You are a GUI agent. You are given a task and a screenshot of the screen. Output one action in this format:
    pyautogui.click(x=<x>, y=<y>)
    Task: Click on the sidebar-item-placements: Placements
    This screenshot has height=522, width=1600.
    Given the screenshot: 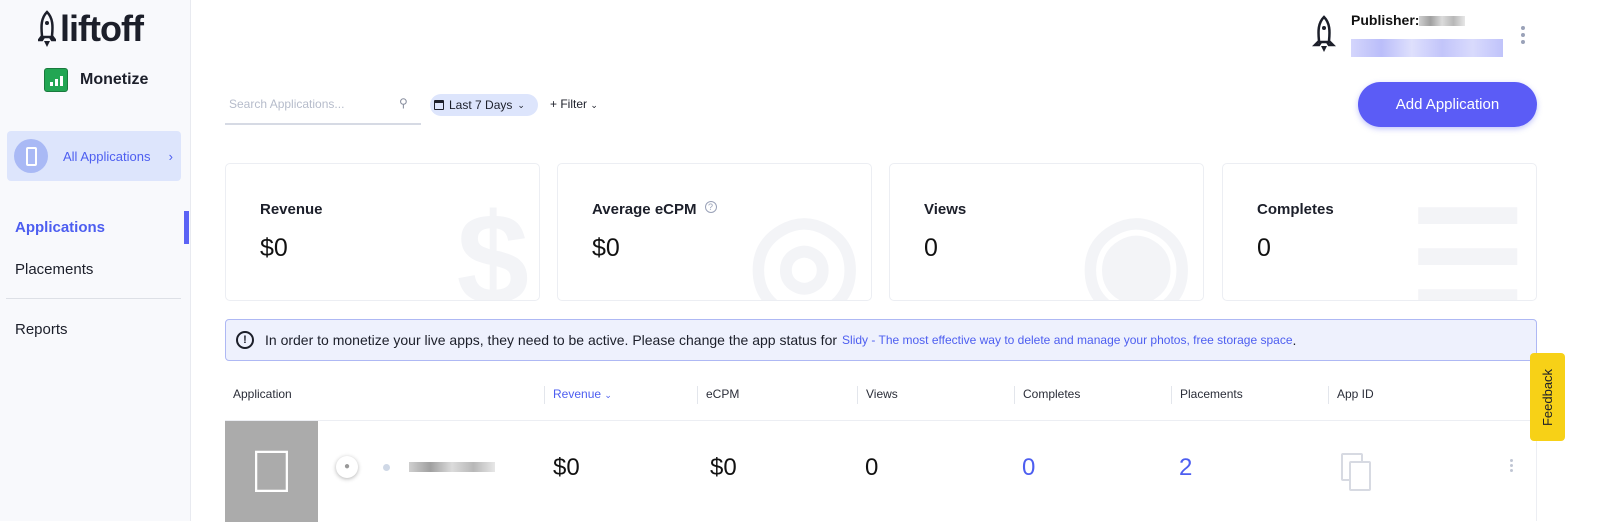 What is the action you would take?
    pyautogui.click(x=54, y=269)
    